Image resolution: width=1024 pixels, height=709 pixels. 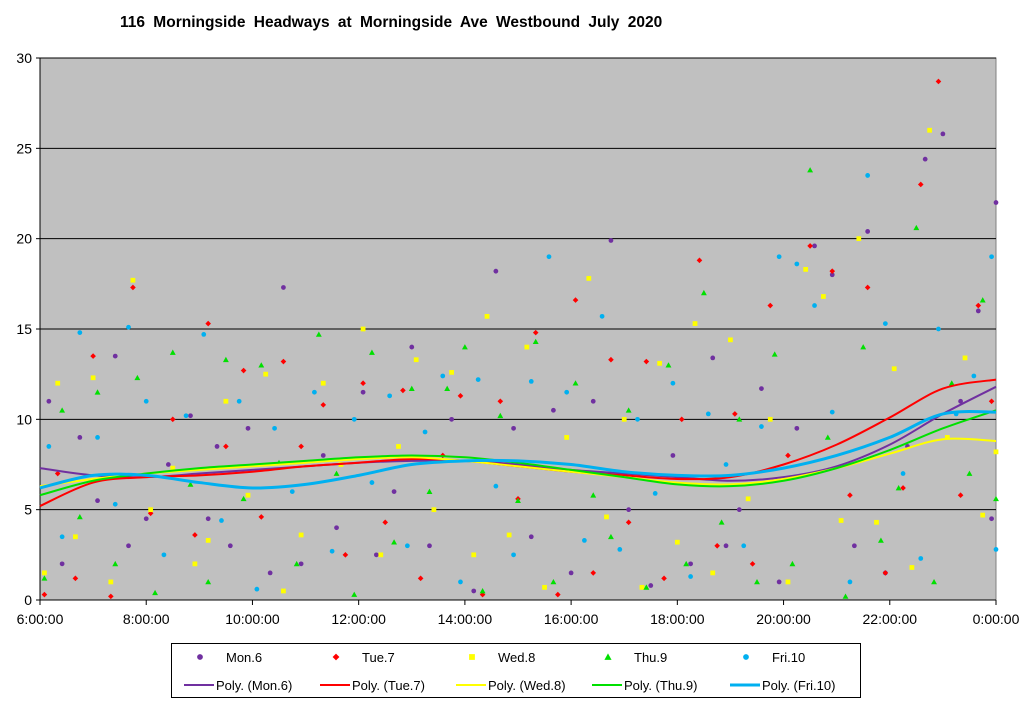 I want to click on x-tick-label: 14:00:00, so click(x=465, y=619).